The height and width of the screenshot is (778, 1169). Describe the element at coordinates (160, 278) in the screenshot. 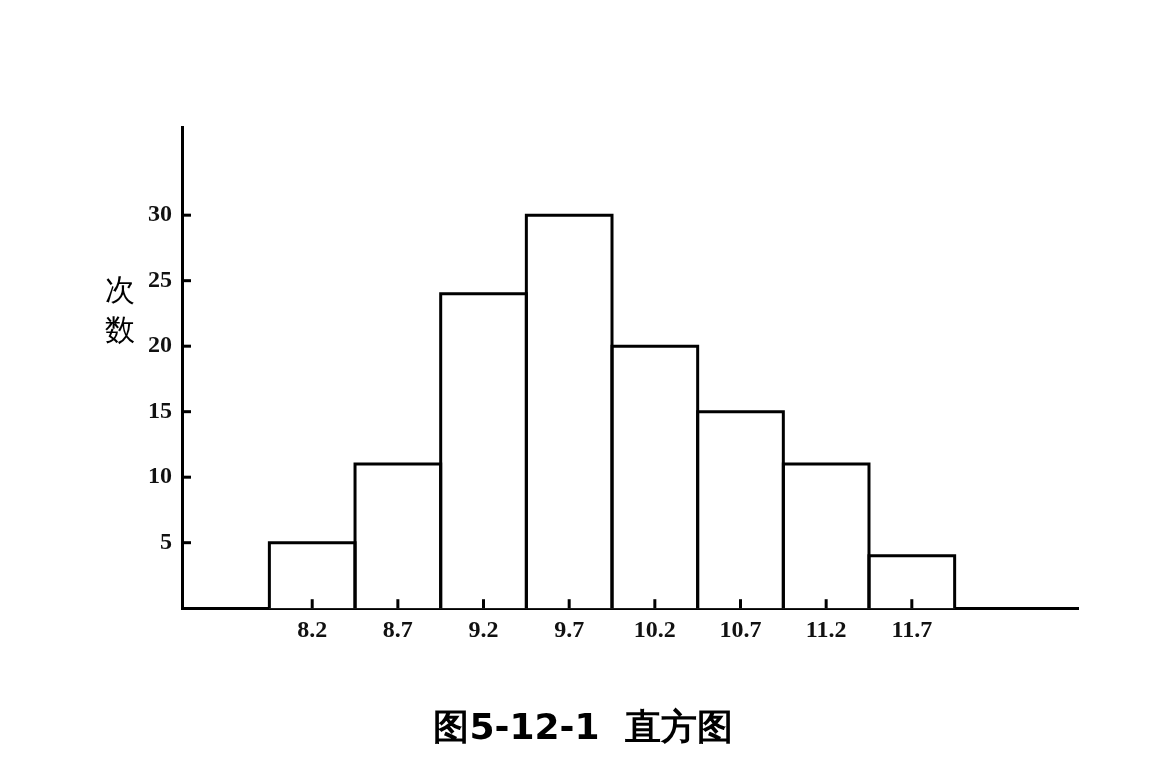

I see `y-tick-label: 25` at that location.